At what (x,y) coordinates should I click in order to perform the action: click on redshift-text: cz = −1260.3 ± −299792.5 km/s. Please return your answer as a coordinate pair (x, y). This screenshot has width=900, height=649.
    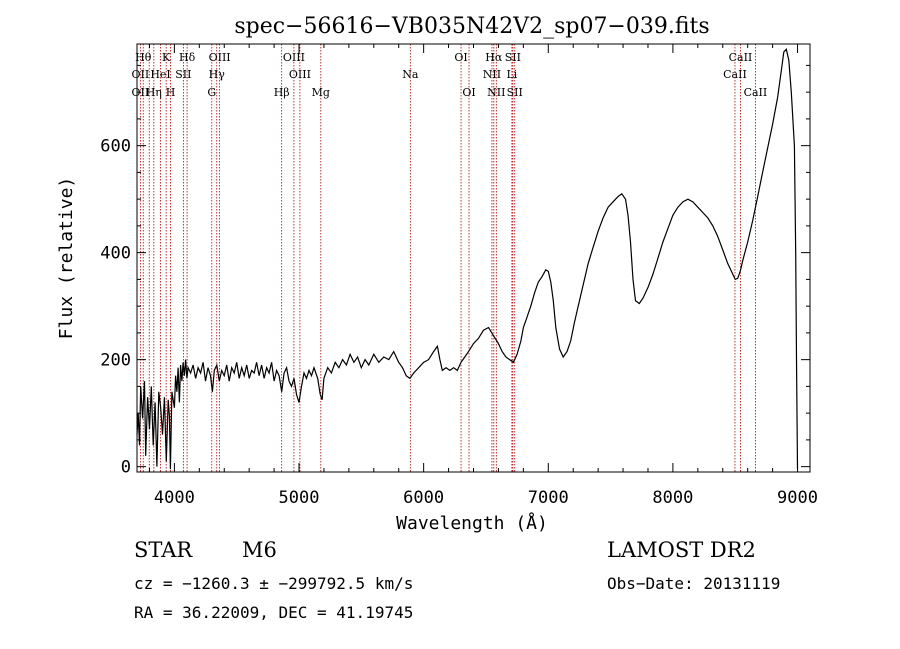
    Looking at the image, I should click on (274, 583).